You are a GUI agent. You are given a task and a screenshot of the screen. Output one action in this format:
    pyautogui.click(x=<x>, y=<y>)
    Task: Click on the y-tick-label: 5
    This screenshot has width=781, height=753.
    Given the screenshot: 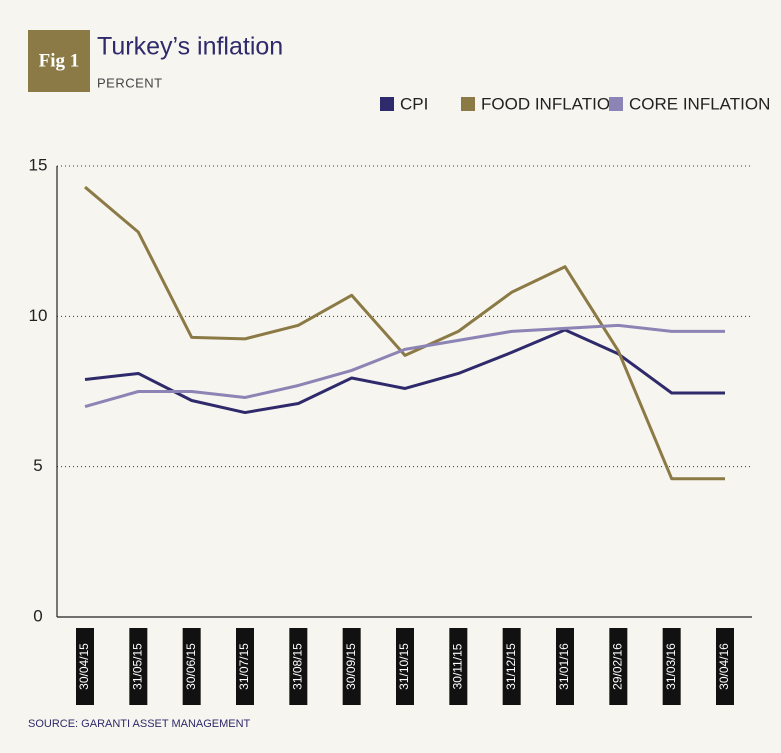 What is the action you would take?
    pyautogui.click(x=37, y=465)
    